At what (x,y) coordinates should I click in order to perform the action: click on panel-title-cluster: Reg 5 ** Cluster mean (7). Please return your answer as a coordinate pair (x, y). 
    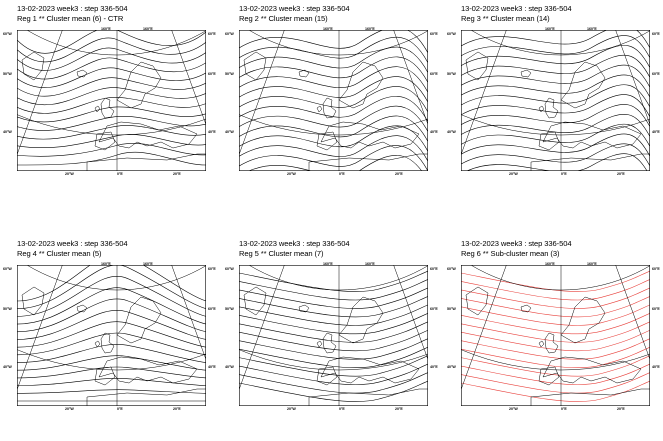
    Looking at the image, I should click on (281, 253).